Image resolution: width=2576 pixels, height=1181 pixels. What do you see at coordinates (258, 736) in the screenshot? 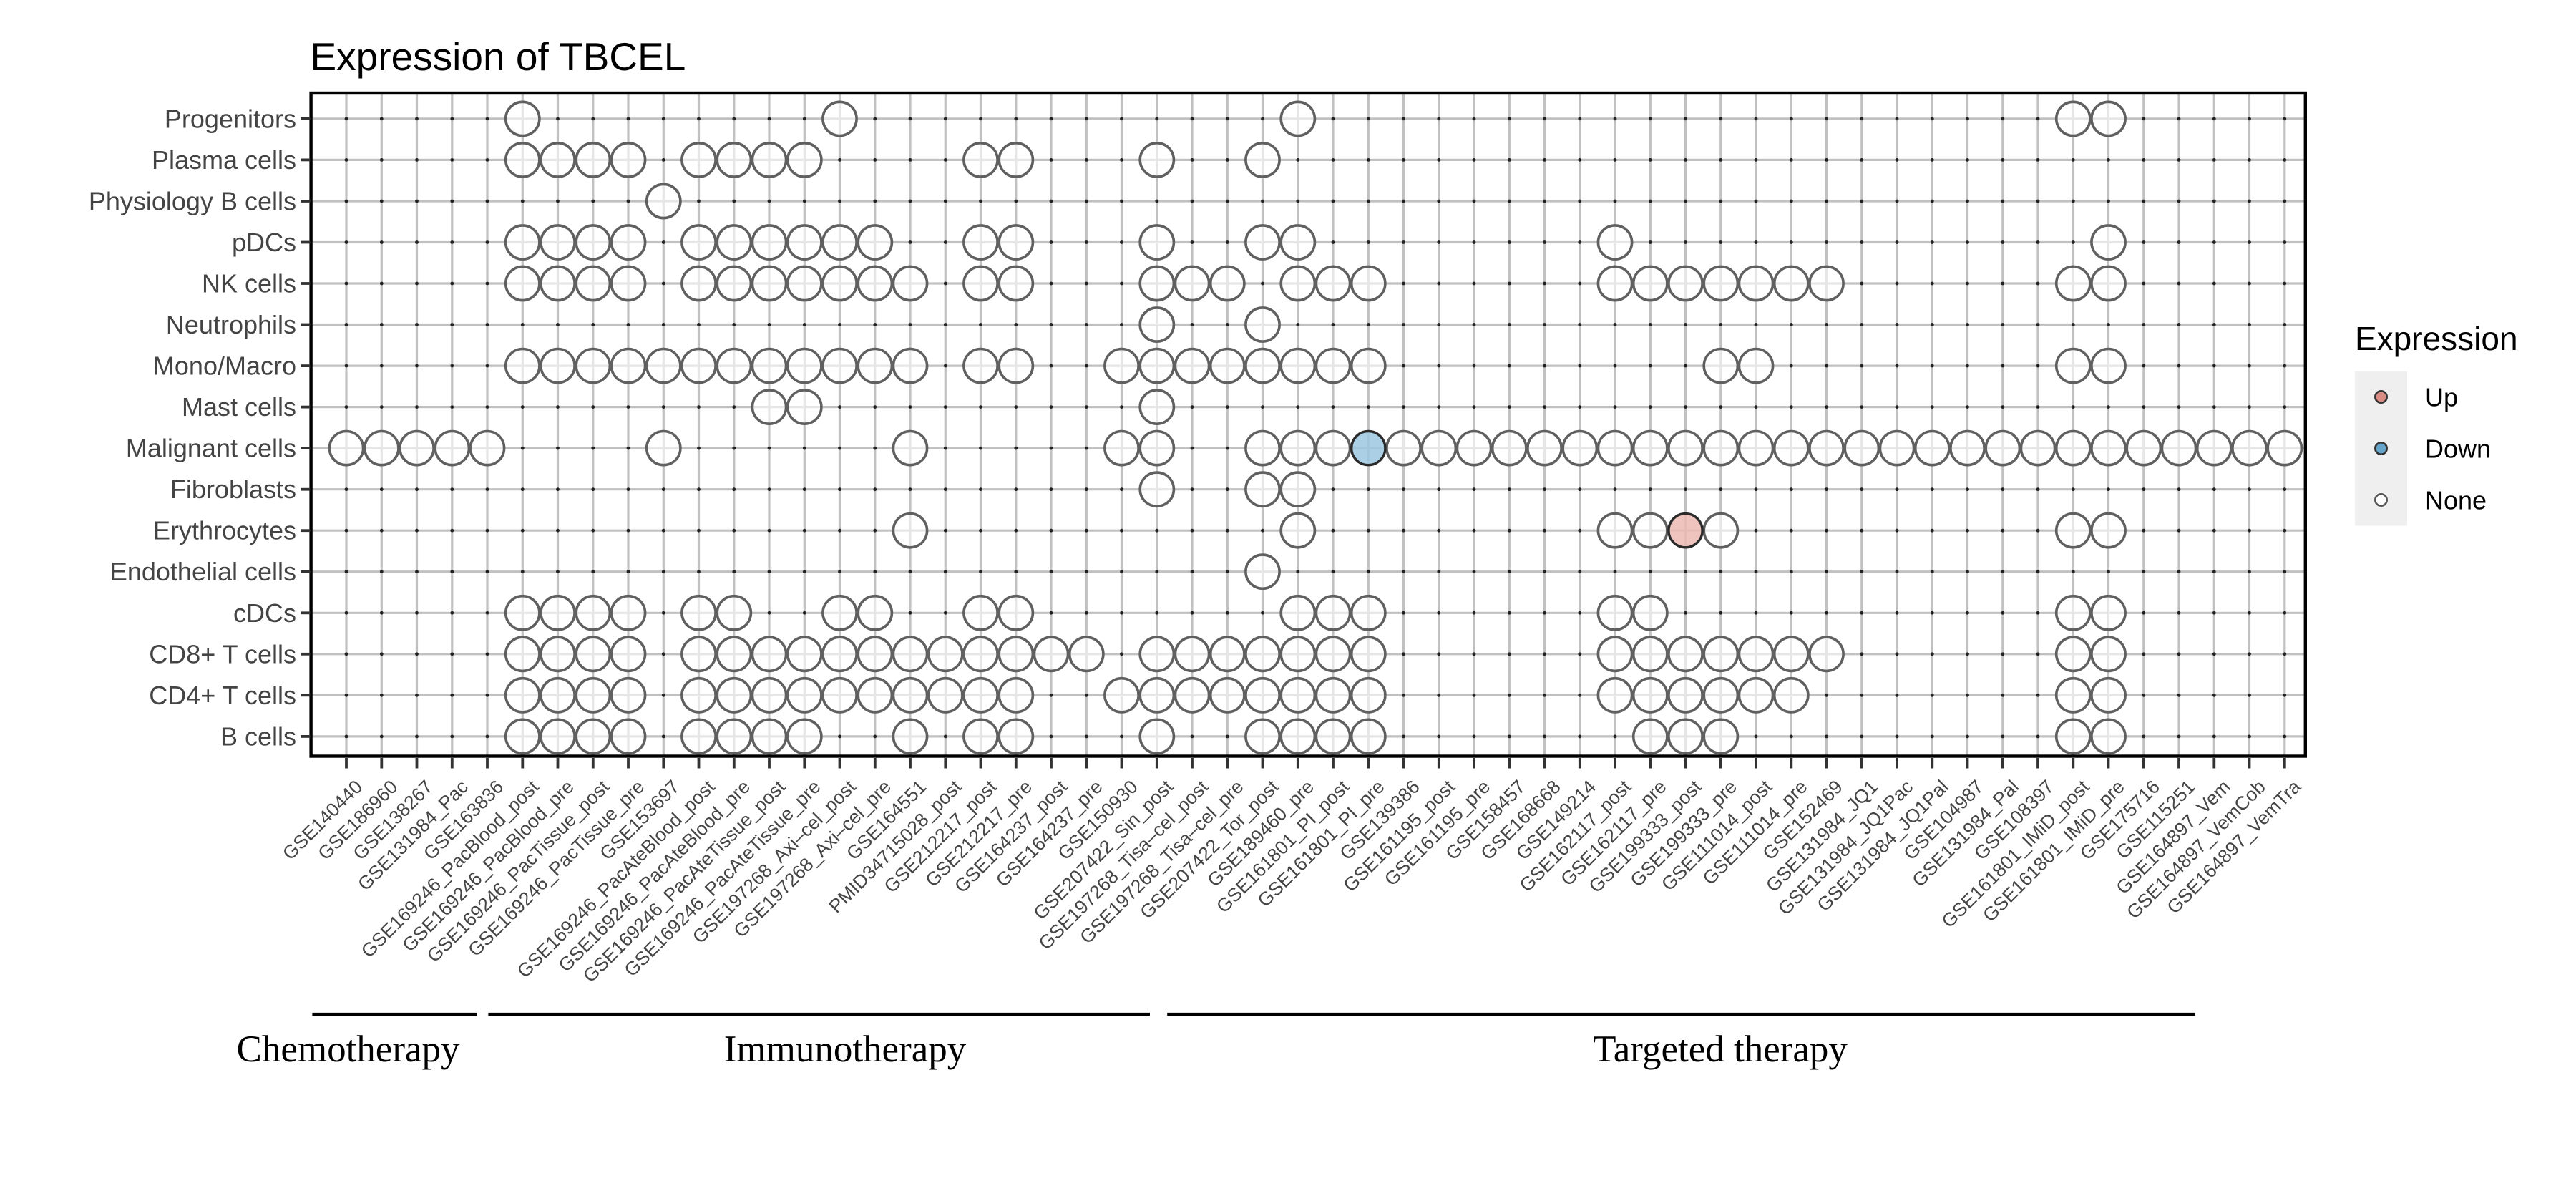
I see `svg-text: B cells` at bounding box center [258, 736].